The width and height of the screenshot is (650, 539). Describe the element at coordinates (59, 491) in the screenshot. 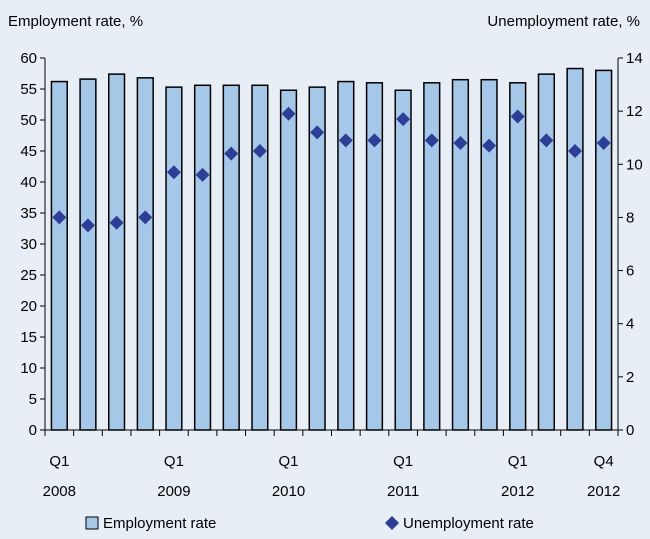

I see `x-tick-label-year: 2008` at that location.